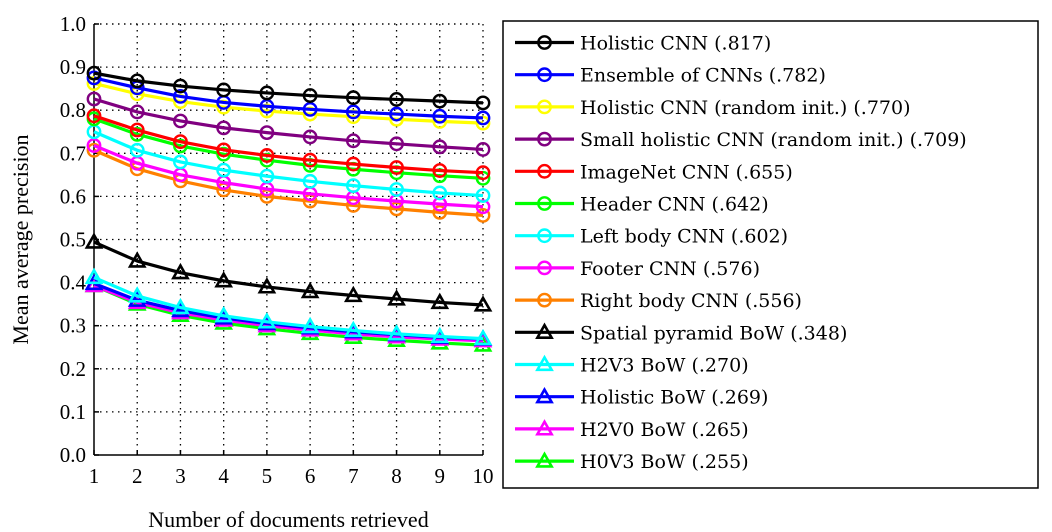 The width and height of the screenshot is (1052, 532). I want to click on y-tick-label: 0.5, so click(73, 240).